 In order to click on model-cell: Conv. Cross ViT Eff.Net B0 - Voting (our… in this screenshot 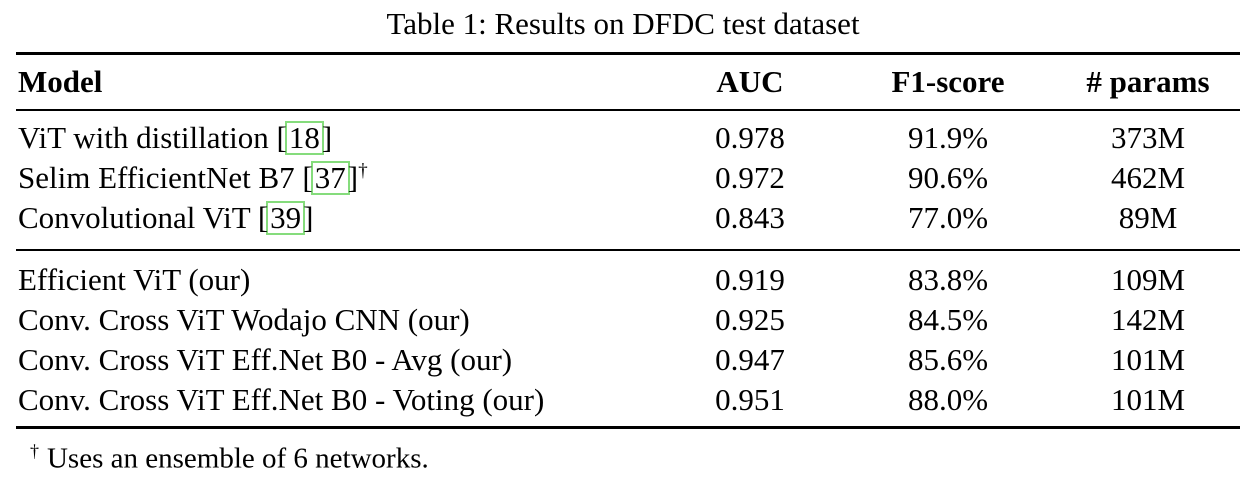, I will do `click(281, 399)`.